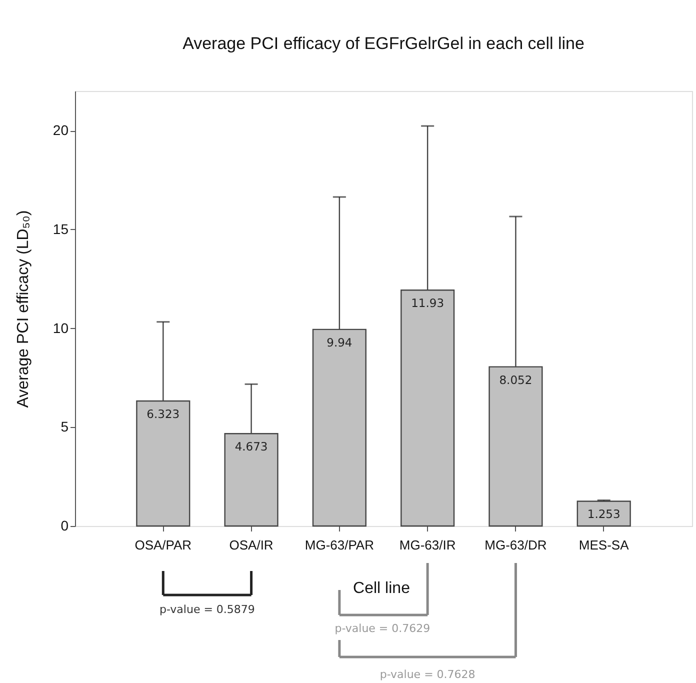 The image size is (696, 683). What do you see at coordinates (251, 447) in the screenshot?
I see `data-label: 4.673` at bounding box center [251, 447].